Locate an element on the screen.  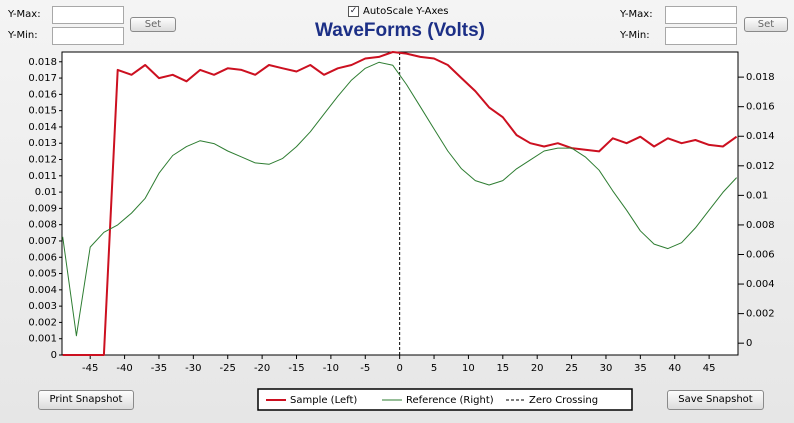
y-tick-label: 0.011 is located at coordinates (42, 176).